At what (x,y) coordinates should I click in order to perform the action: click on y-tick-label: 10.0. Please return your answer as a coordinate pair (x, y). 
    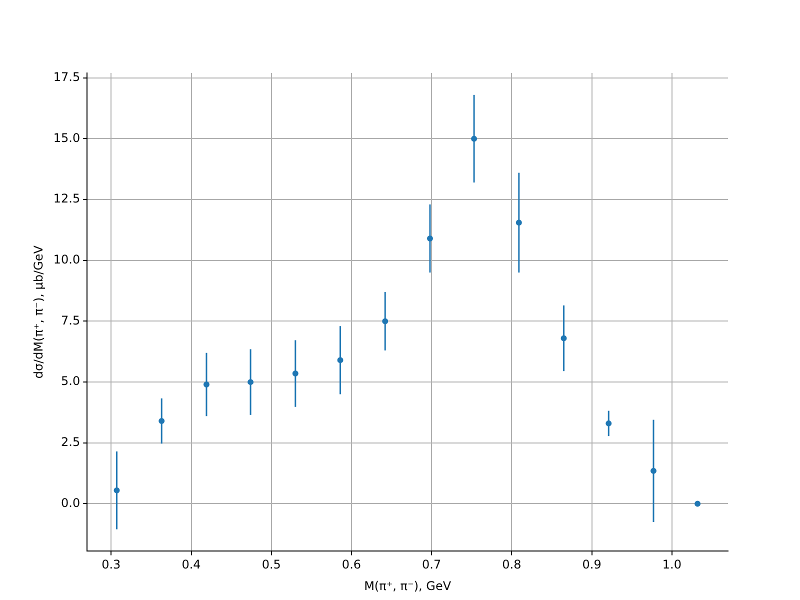
    Looking at the image, I should click on (66, 259).